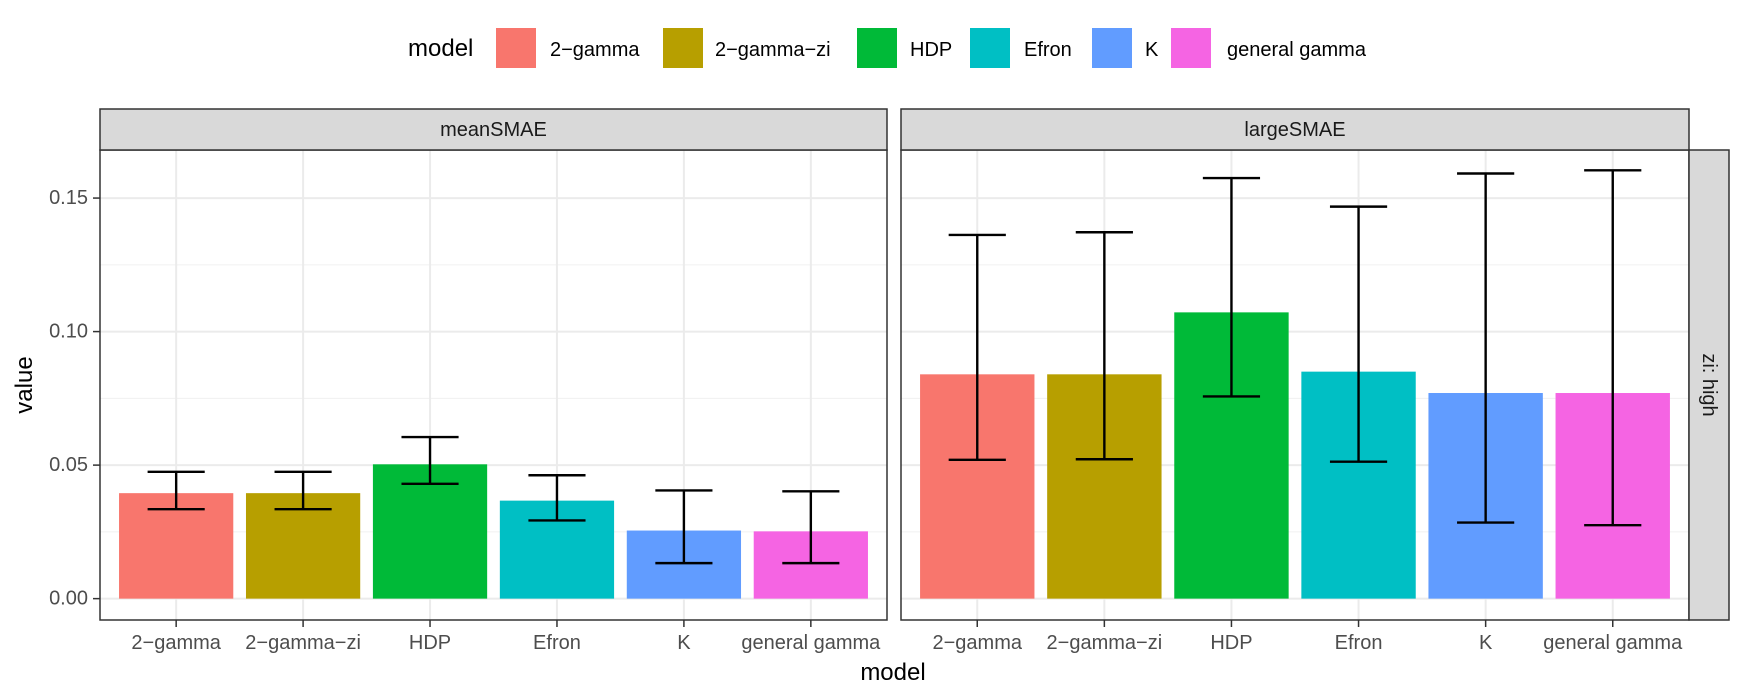  Describe the element at coordinates (1152, 50) in the screenshot. I see `legend-label: K` at that location.